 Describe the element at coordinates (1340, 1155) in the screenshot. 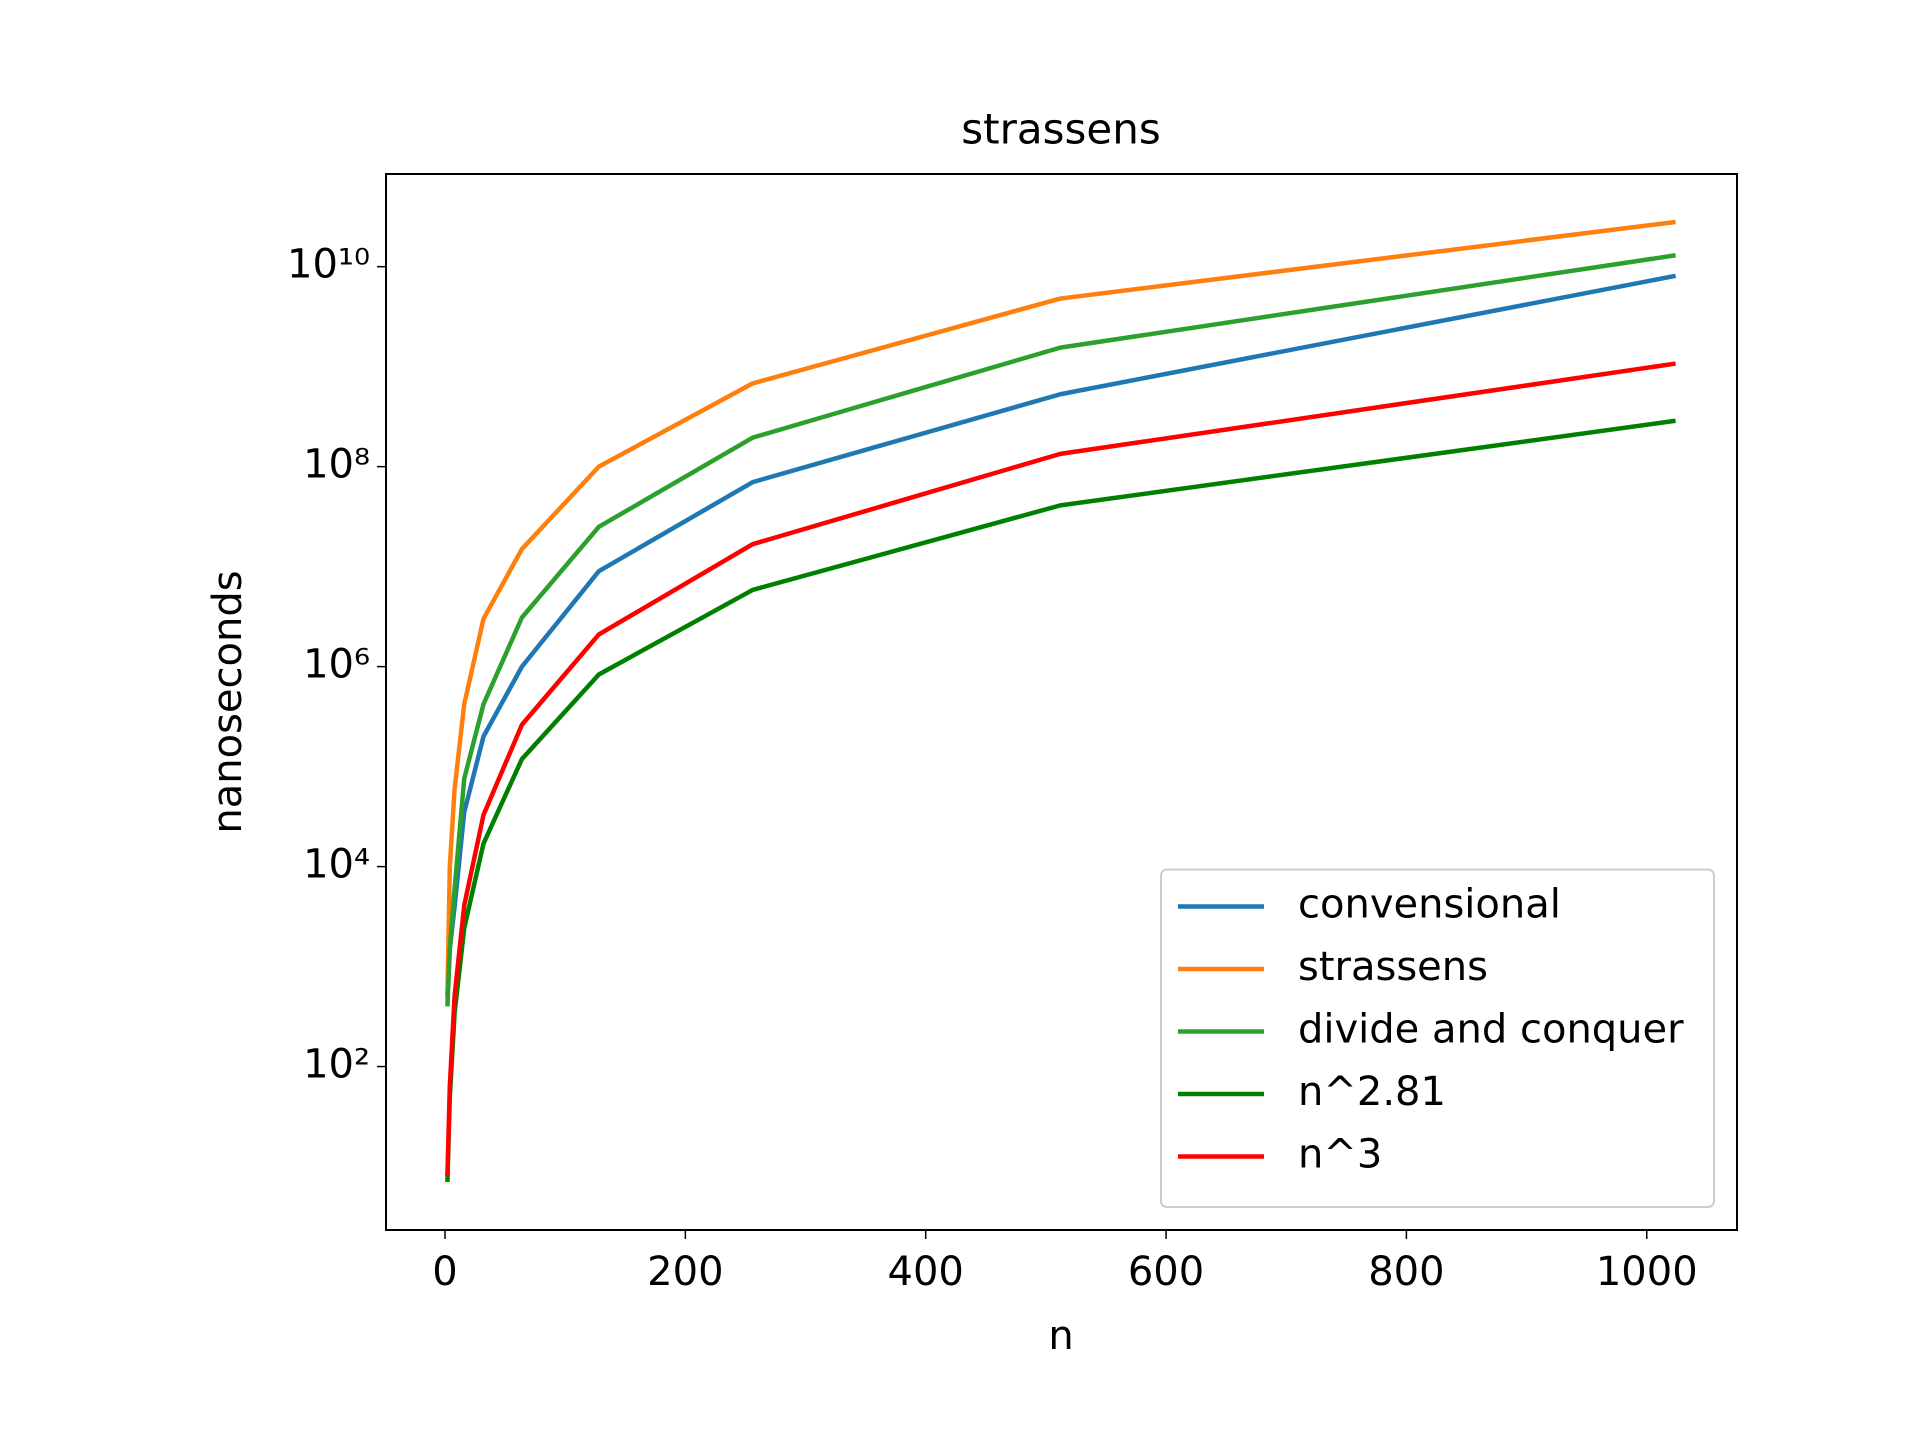

I see `legend-label: n^3` at that location.